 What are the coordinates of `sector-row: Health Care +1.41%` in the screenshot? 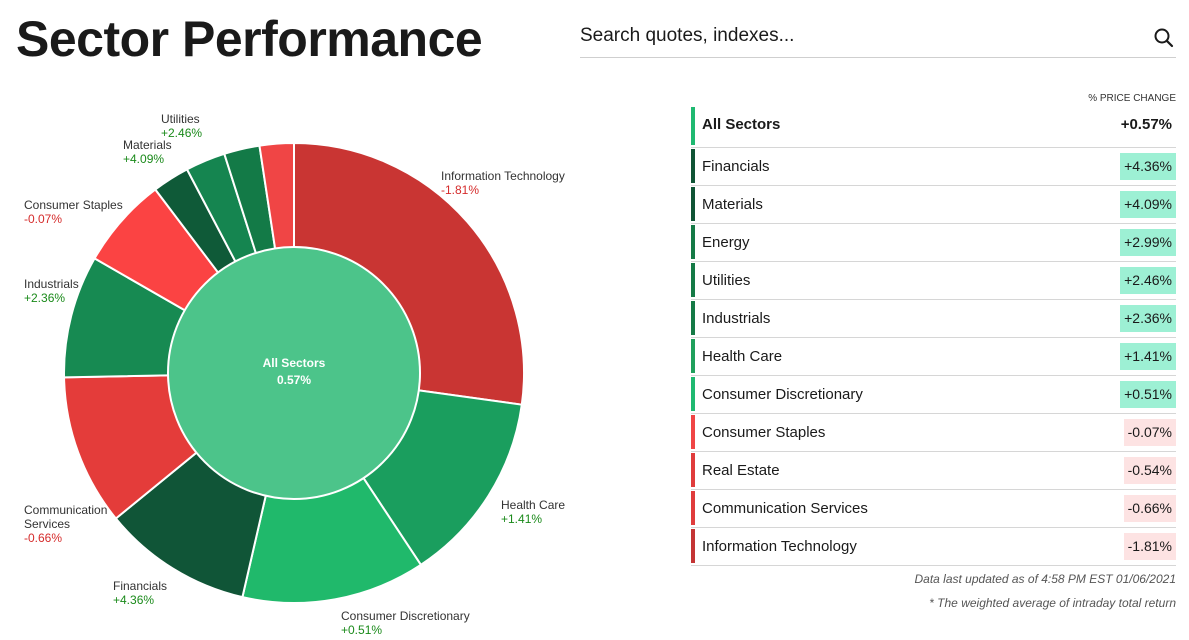 It's located at (933, 357).